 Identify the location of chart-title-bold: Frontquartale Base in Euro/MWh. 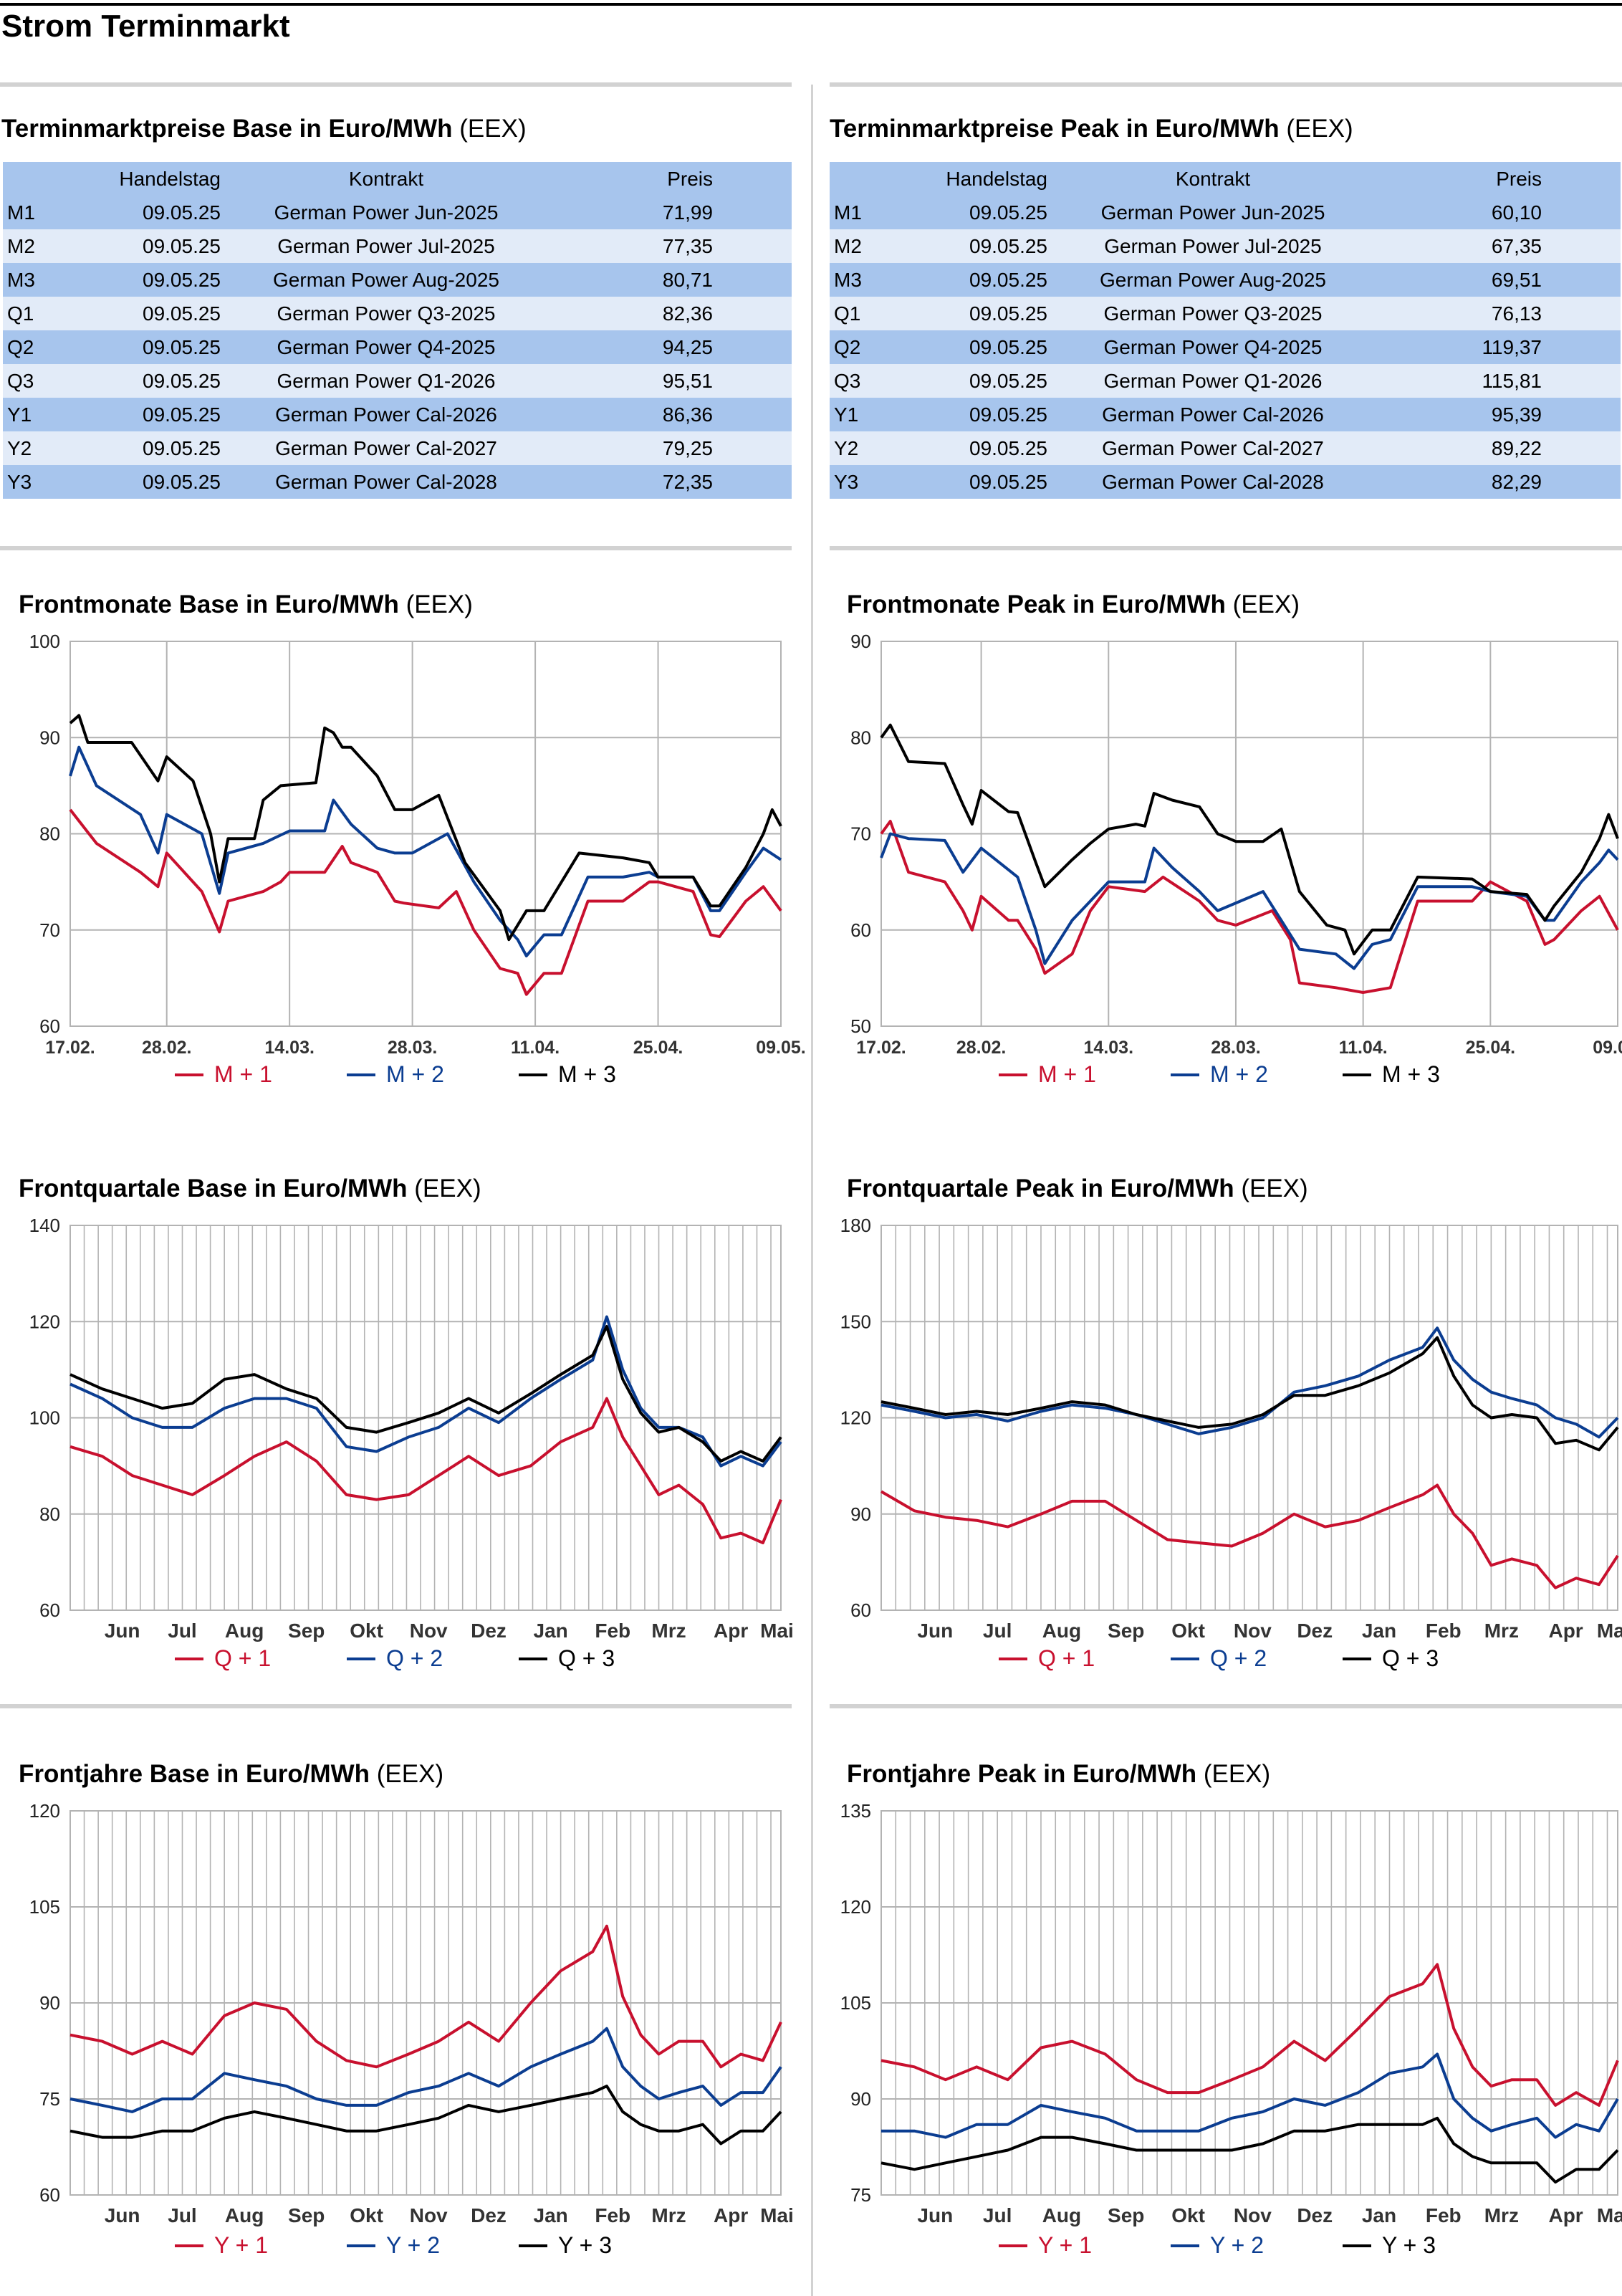
(213, 1188).